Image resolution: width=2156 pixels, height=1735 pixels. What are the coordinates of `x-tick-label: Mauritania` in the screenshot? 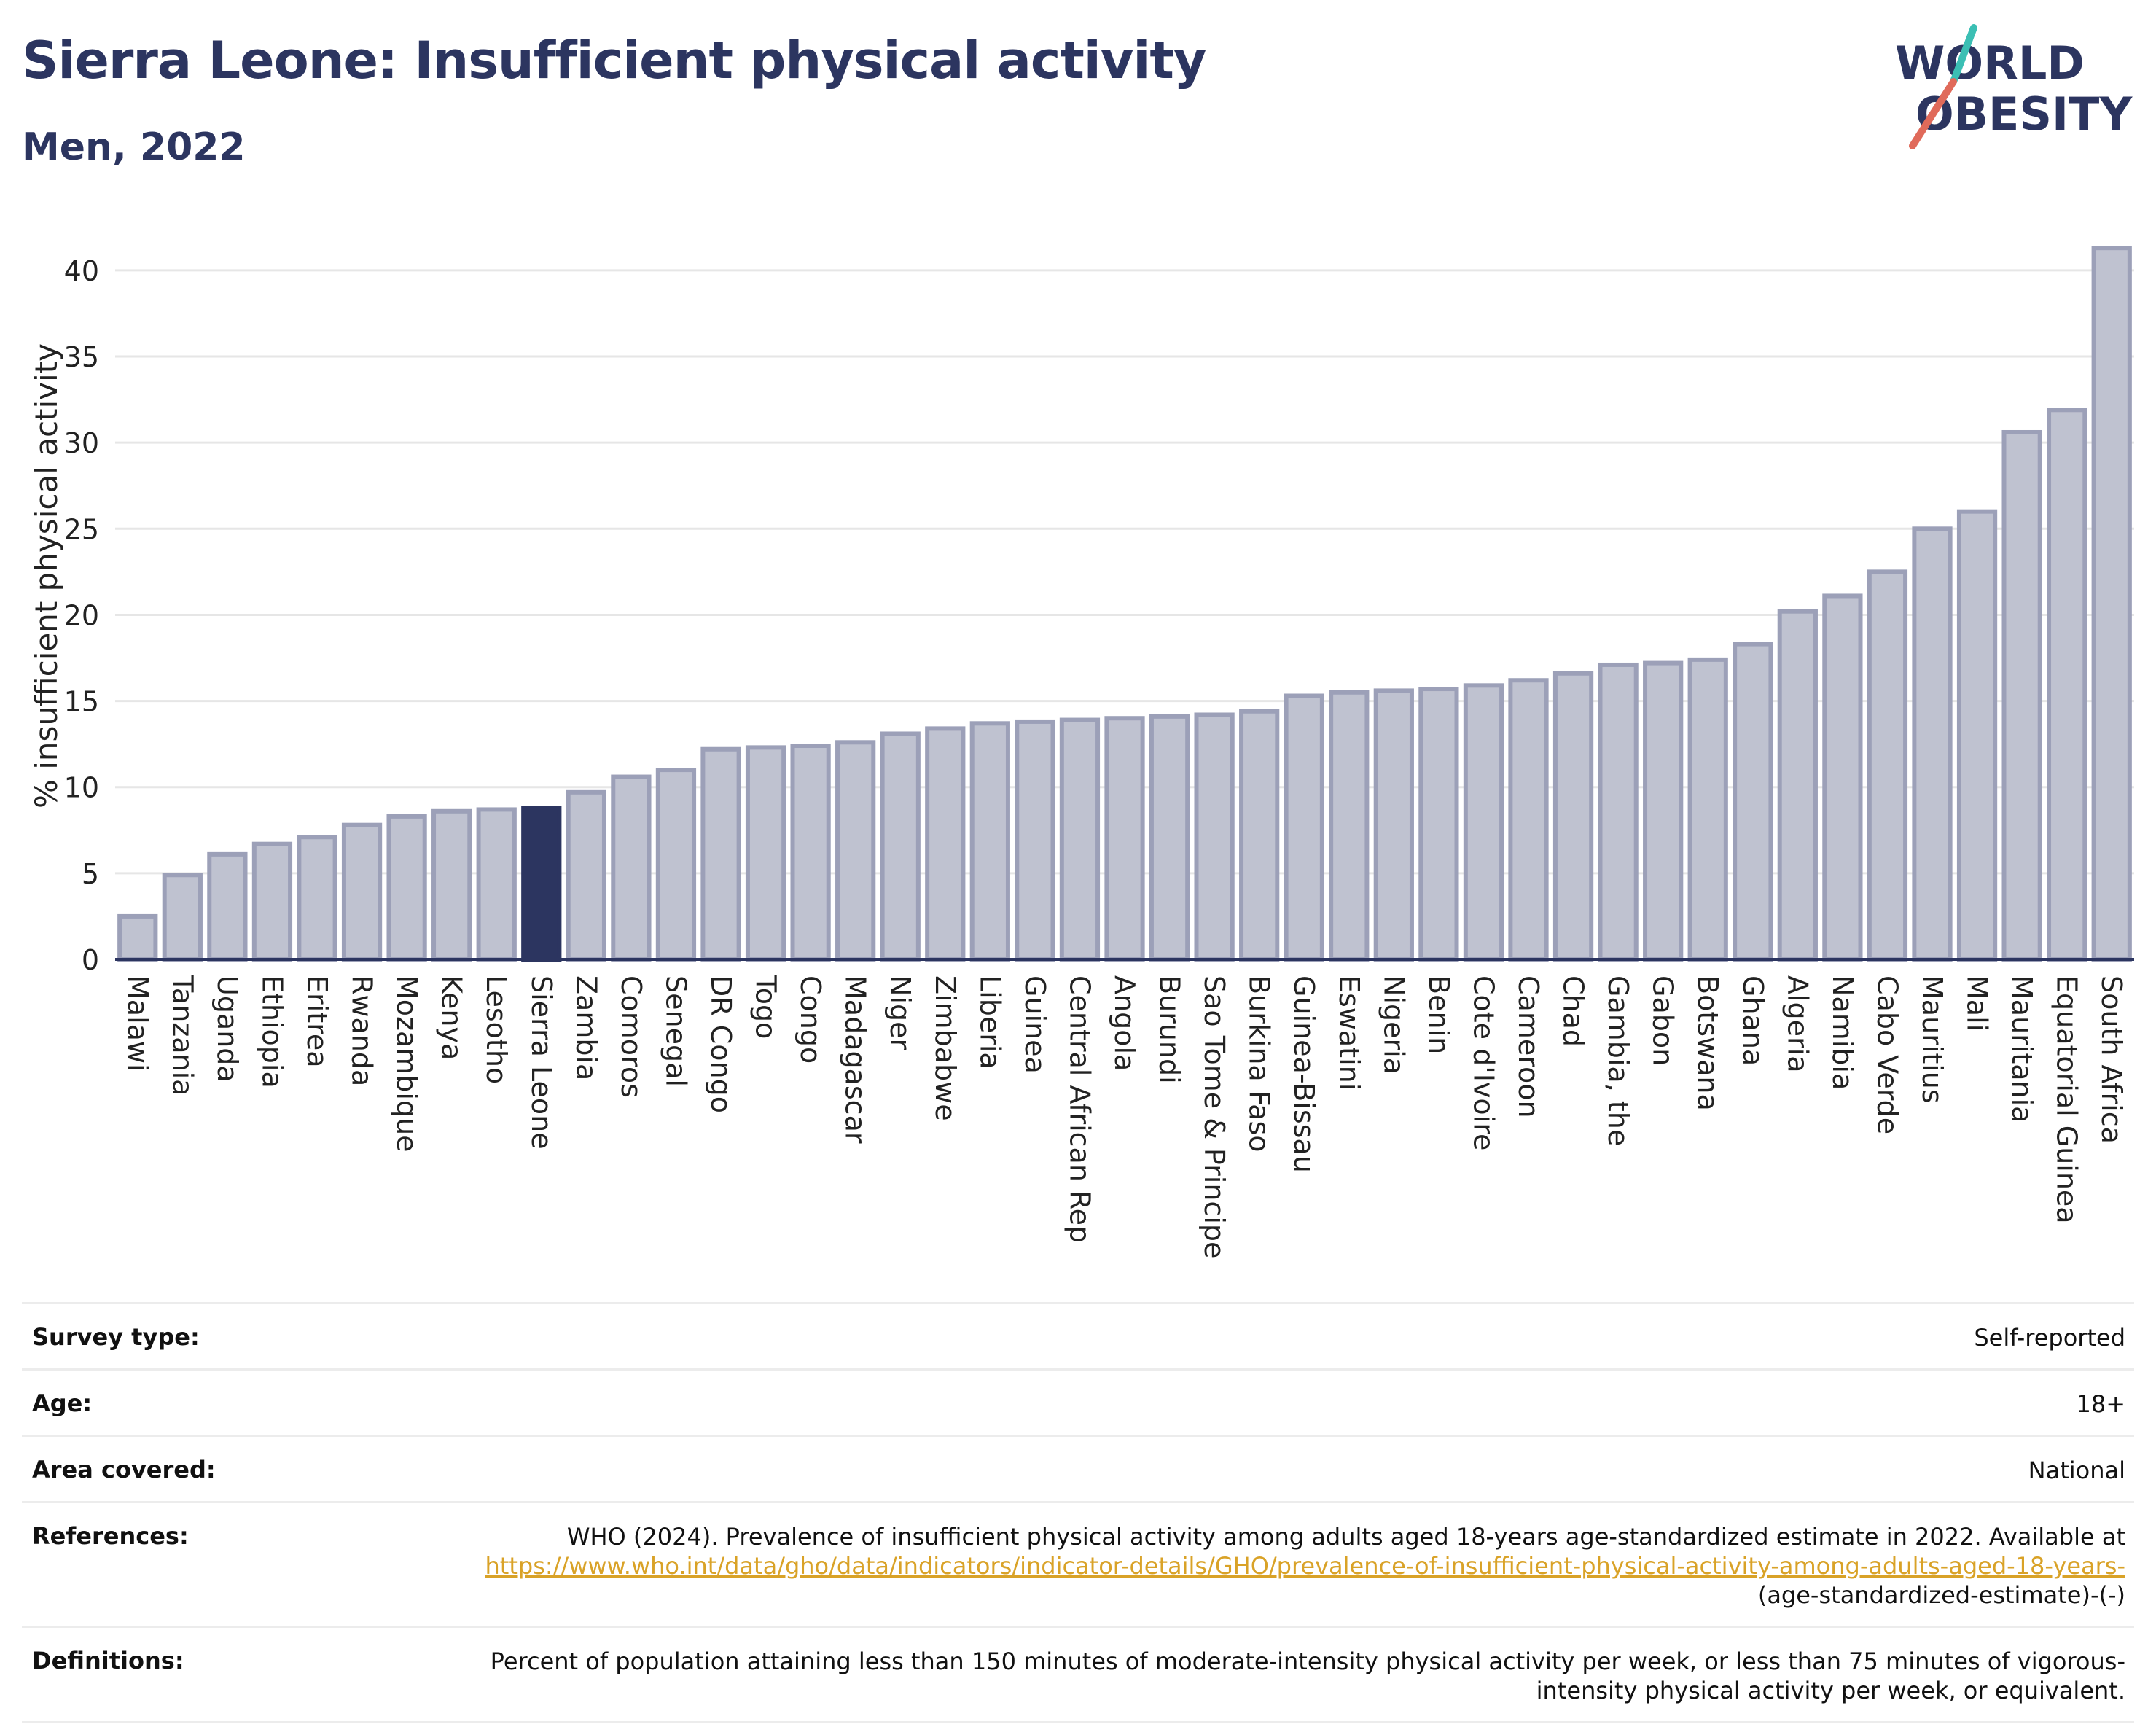 It's located at (2022, 1049).